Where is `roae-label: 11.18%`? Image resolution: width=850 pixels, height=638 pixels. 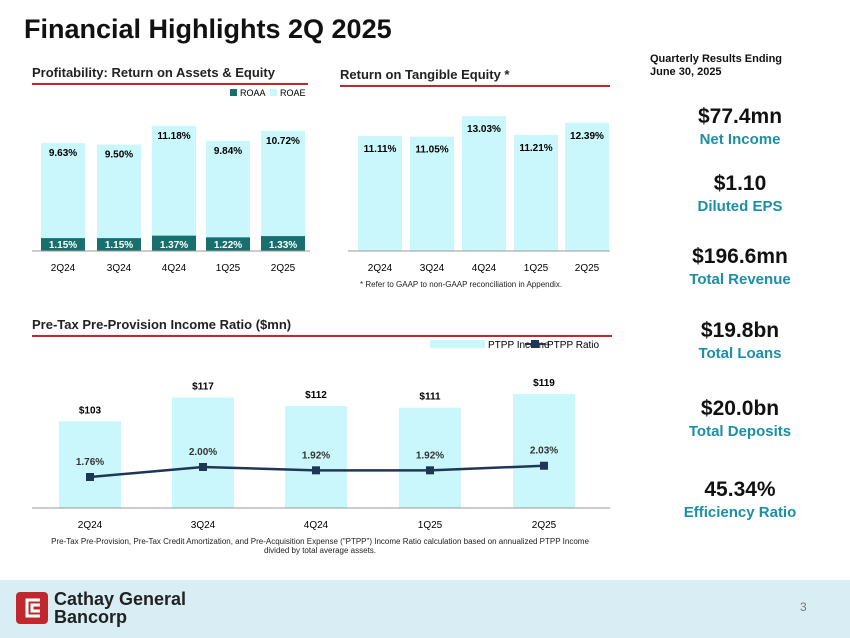
roae-label: 11.18% is located at coordinates (173, 136).